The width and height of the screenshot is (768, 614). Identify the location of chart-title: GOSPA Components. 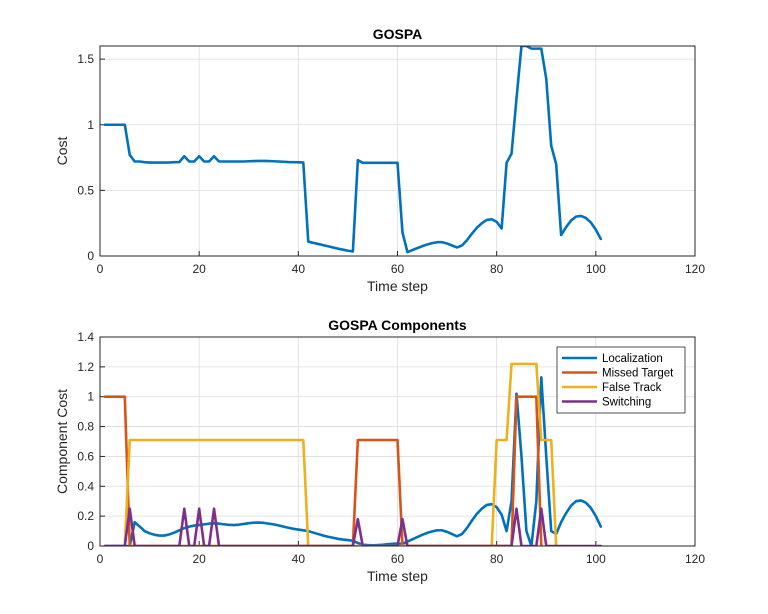
(397, 325).